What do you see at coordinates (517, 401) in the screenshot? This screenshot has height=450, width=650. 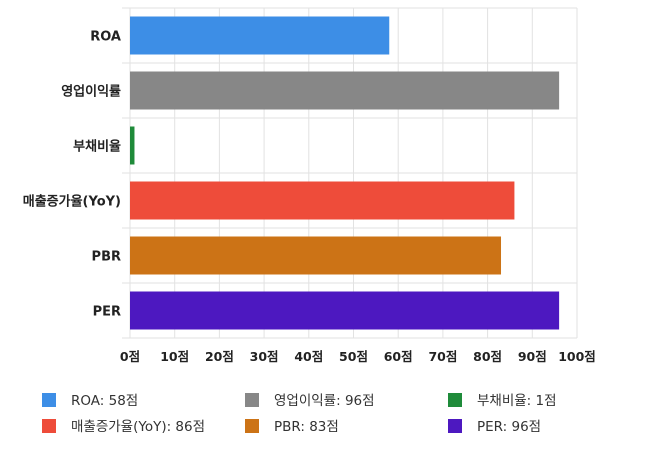 I see `legend-label-2: 부채비율: 1점` at bounding box center [517, 401].